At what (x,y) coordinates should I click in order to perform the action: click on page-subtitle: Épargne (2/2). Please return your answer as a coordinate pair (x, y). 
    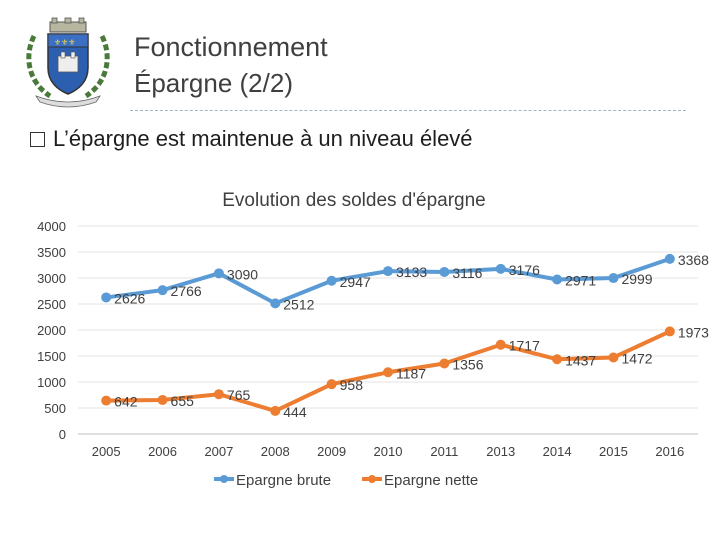
    Looking at the image, I should click on (213, 83).